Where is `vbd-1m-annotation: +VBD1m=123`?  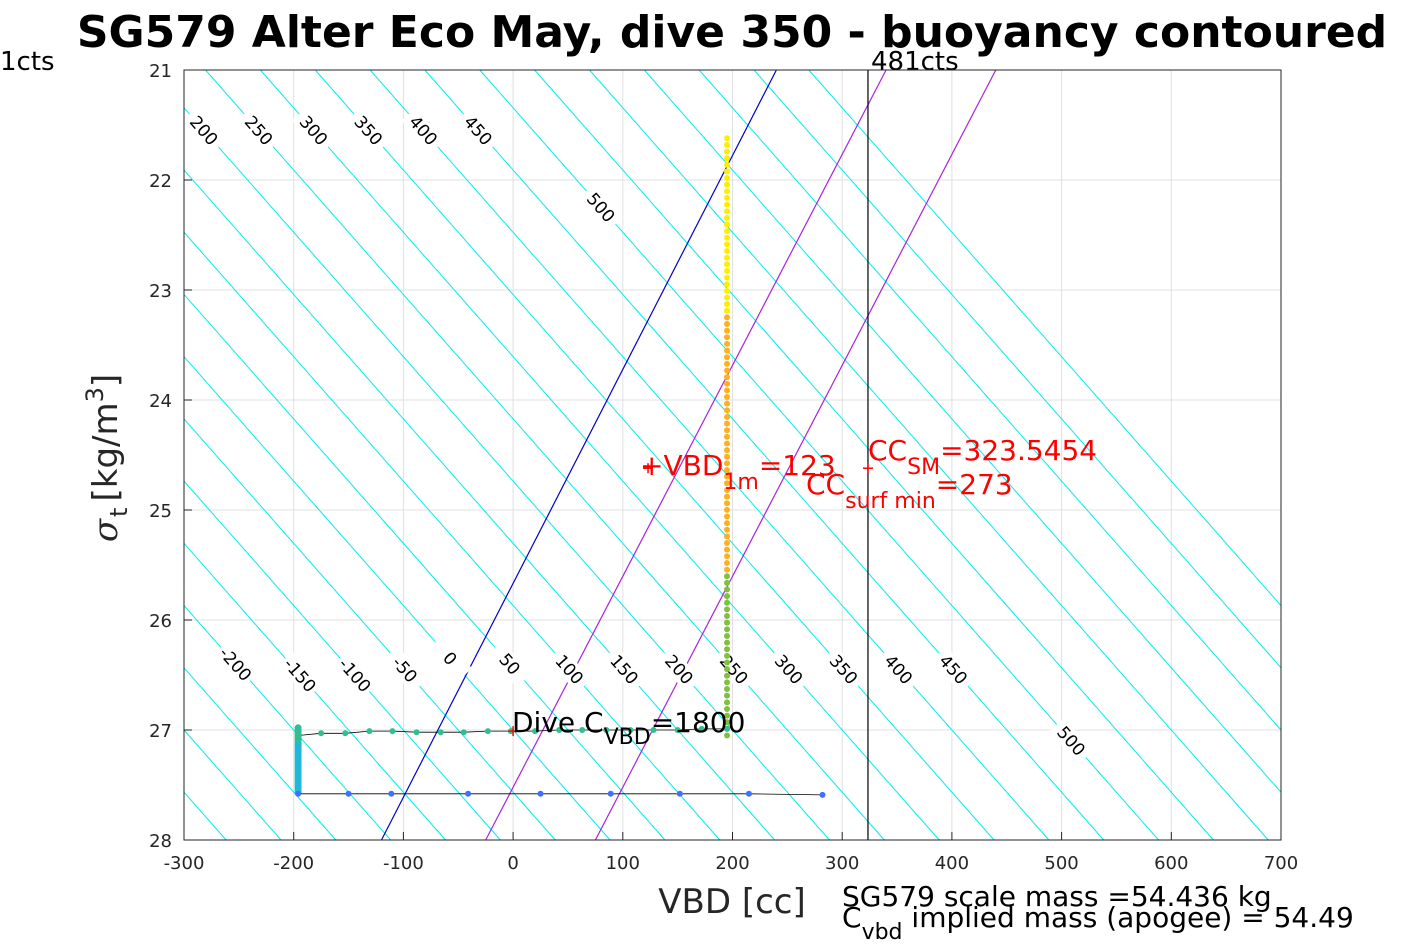
vbd-1m-annotation: +VBD1m=123 is located at coordinates (738, 472).